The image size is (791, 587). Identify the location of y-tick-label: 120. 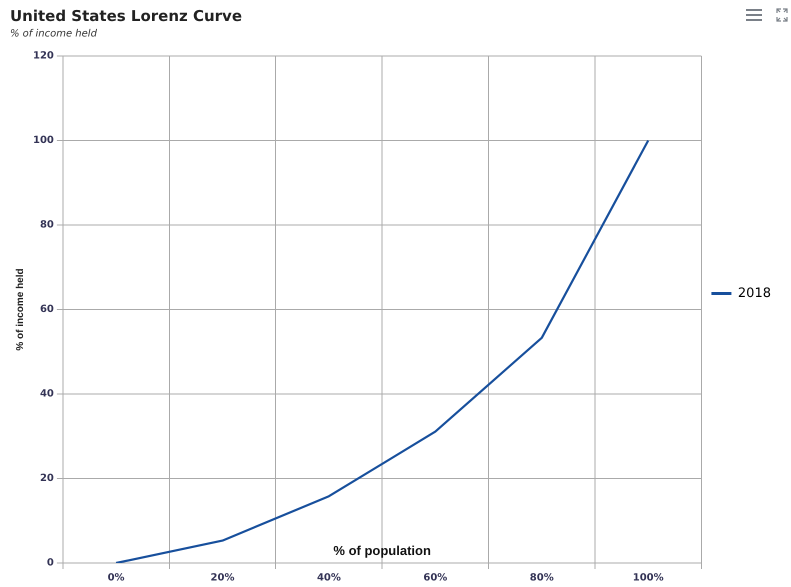
(43, 56).